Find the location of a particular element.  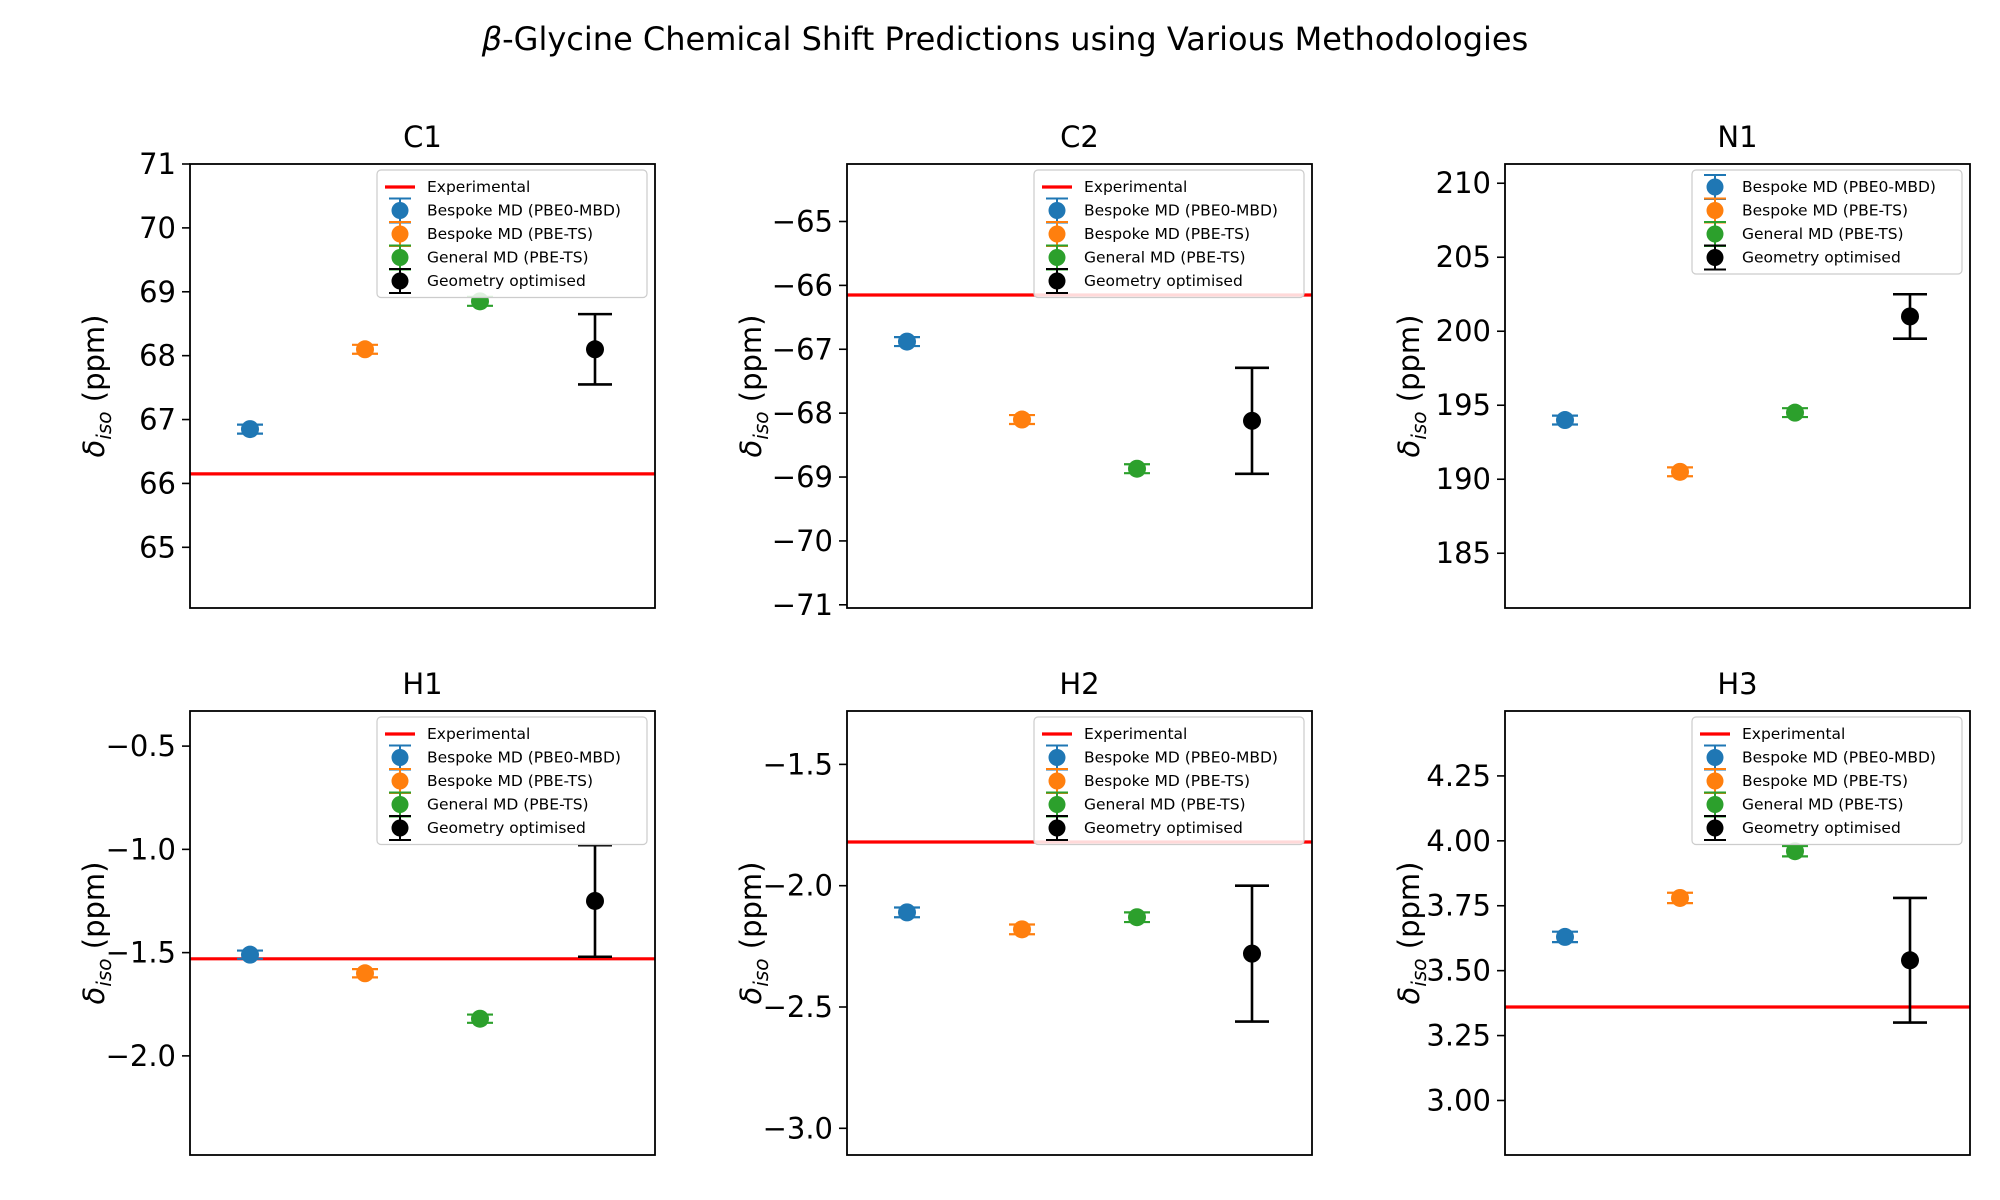

y-tick-label: 3.25 is located at coordinates (1458, 1036).